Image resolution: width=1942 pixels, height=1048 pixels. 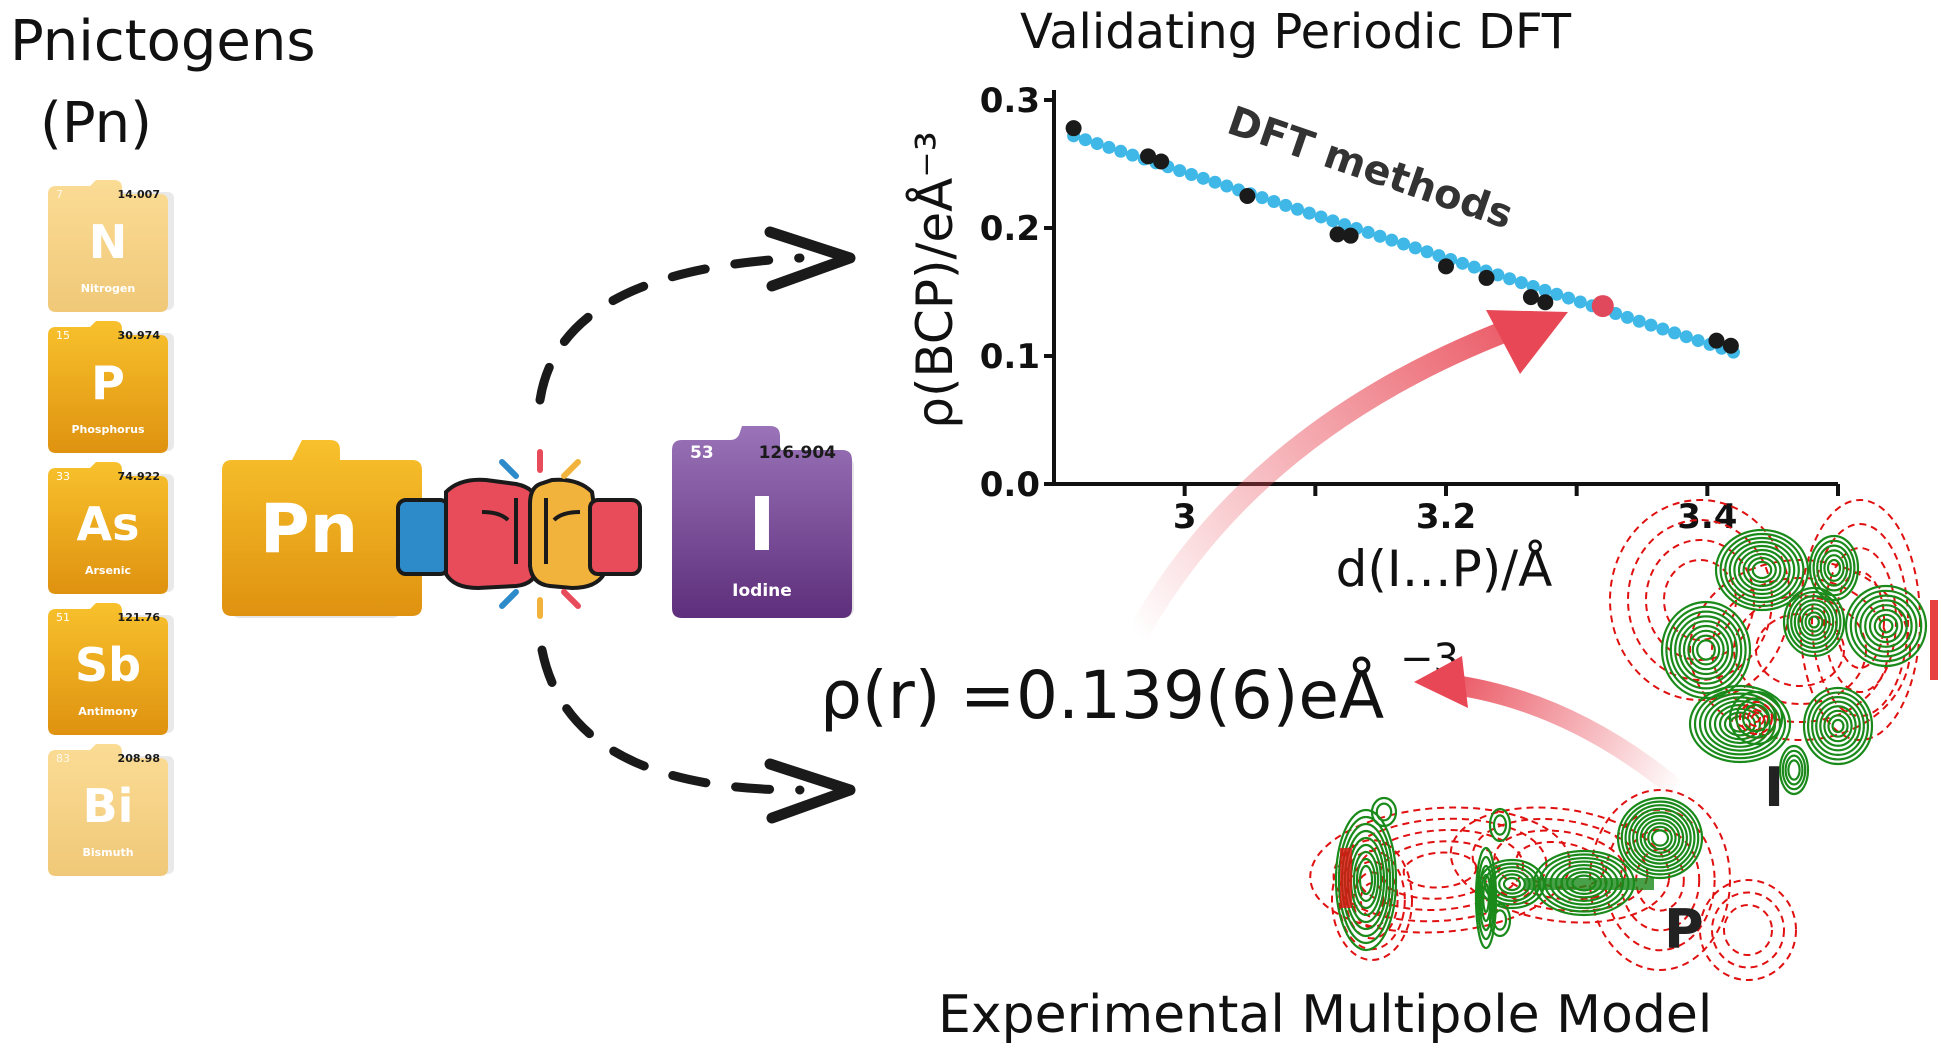 What do you see at coordinates (987, 695) in the screenshot?
I see `equals-sign: =` at bounding box center [987, 695].